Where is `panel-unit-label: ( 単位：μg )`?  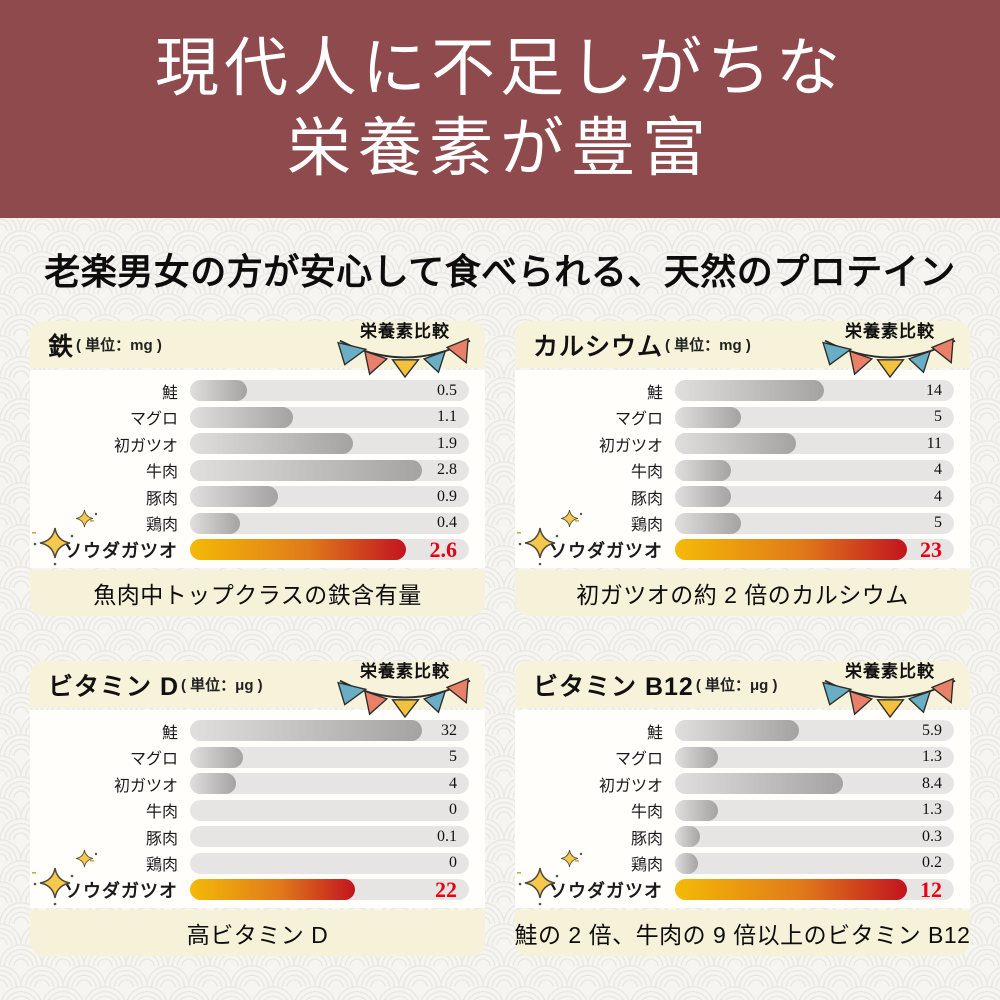
panel-unit-label: ( 単位：μg ) is located at coordinates (222, 685).